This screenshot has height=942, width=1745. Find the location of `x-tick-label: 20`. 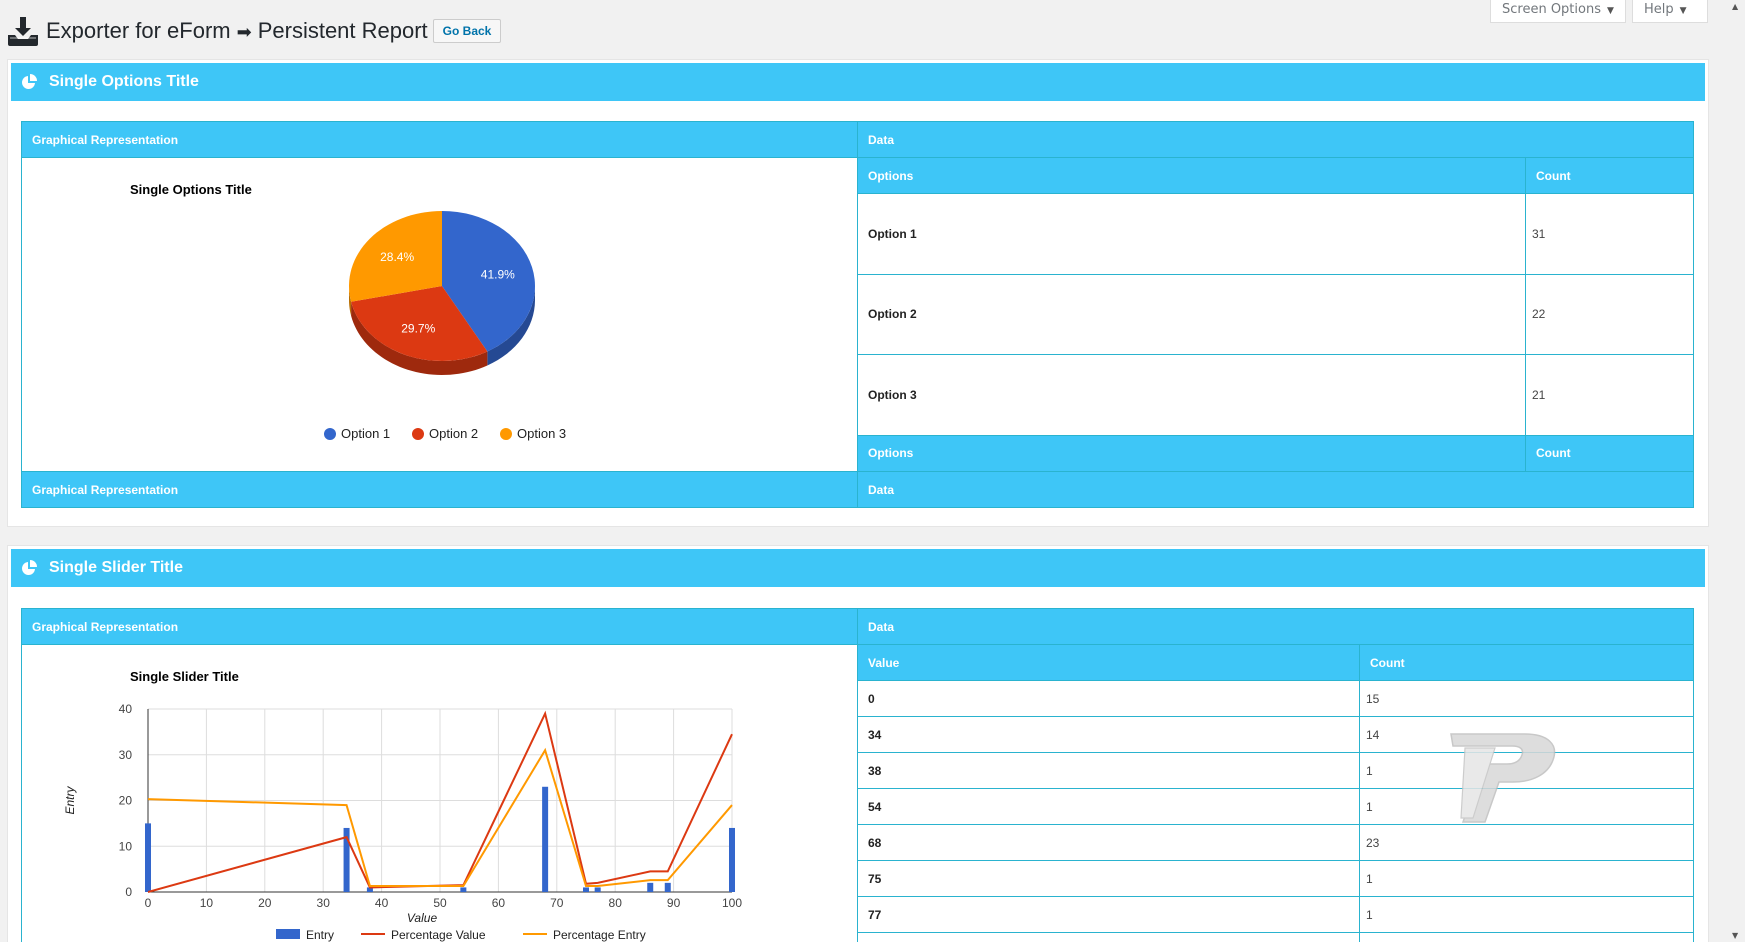

x-tick-label: 20 is located at coordinates (265, 903).